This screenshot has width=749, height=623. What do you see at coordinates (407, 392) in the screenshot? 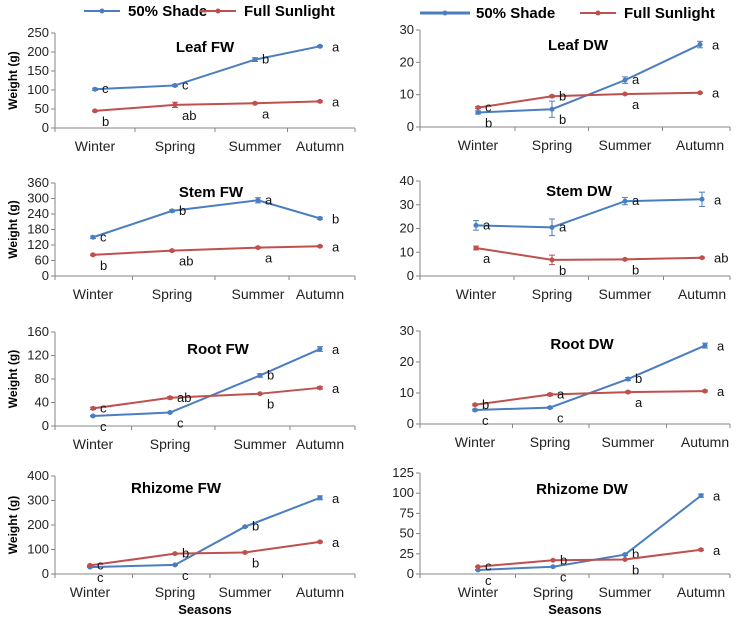
I see `y-tick-label: 10` at bounding box center [407, 392].